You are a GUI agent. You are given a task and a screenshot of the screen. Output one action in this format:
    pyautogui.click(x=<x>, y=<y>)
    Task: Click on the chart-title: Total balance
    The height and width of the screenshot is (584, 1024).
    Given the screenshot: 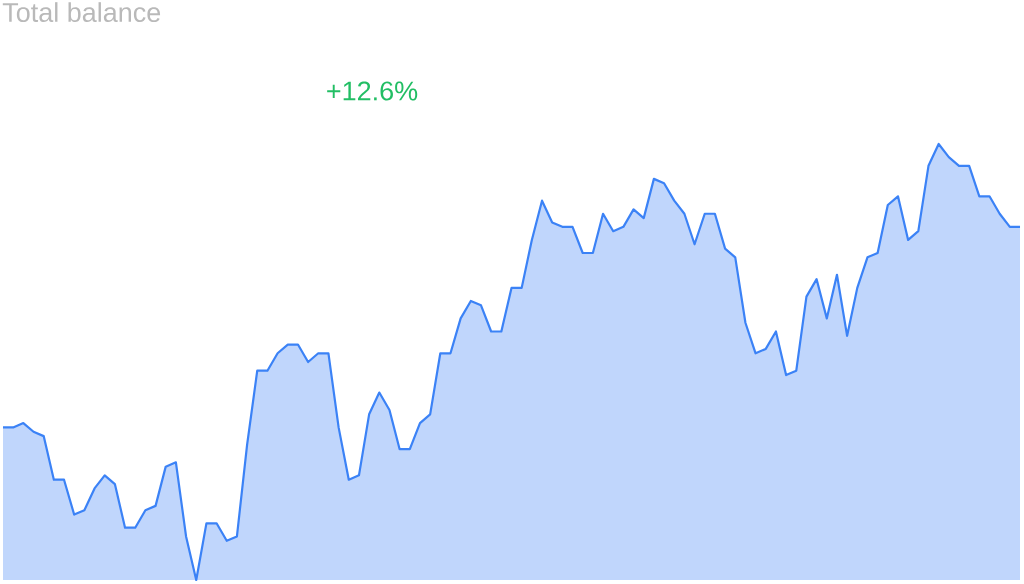 What is the action you would take?
    pyautogui.click(x=81, y=12)
    